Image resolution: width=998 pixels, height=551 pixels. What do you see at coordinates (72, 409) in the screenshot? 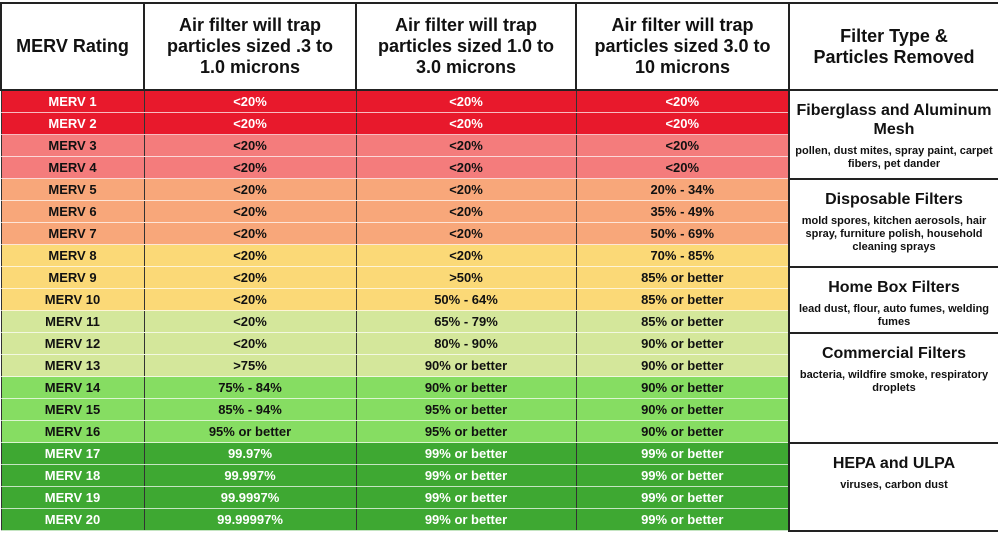
I see `merv-rating: MERV 15` at bounding box center [72, 409].